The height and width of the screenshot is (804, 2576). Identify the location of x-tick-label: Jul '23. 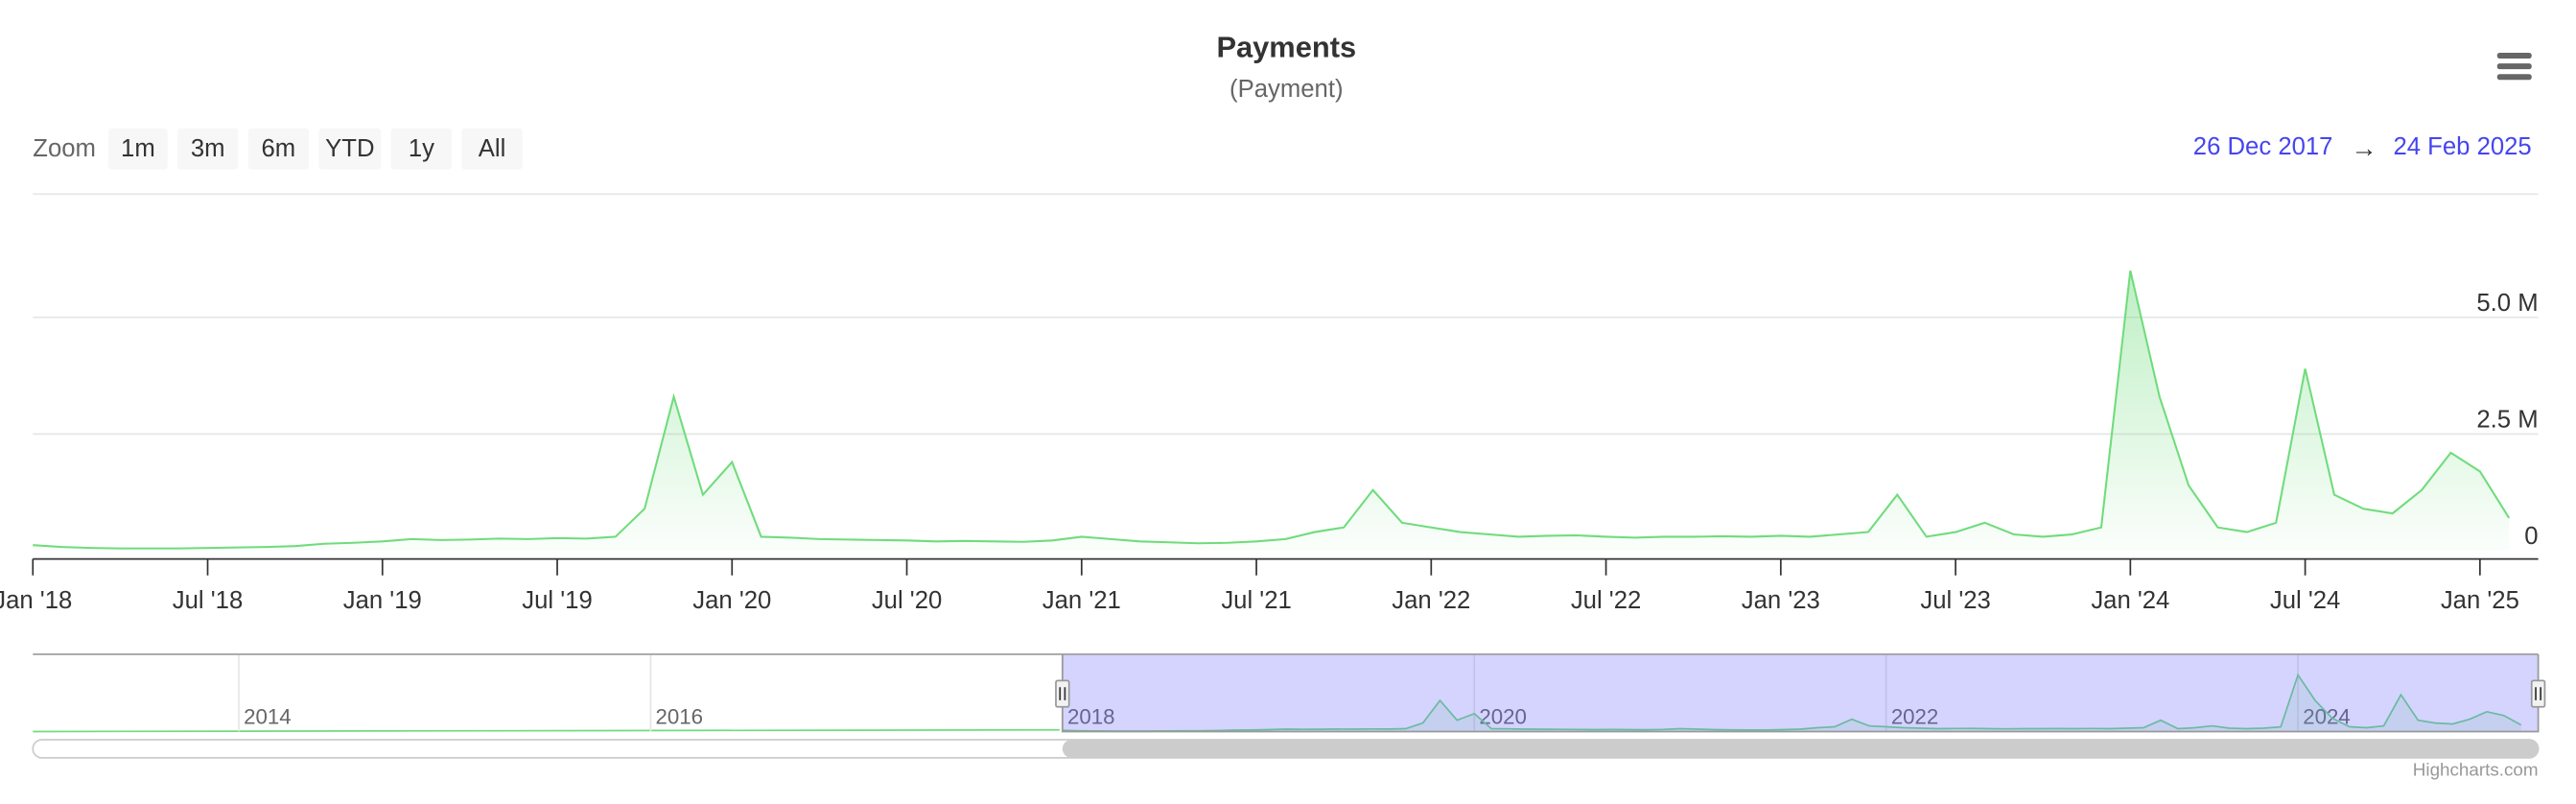
(1955, 601).